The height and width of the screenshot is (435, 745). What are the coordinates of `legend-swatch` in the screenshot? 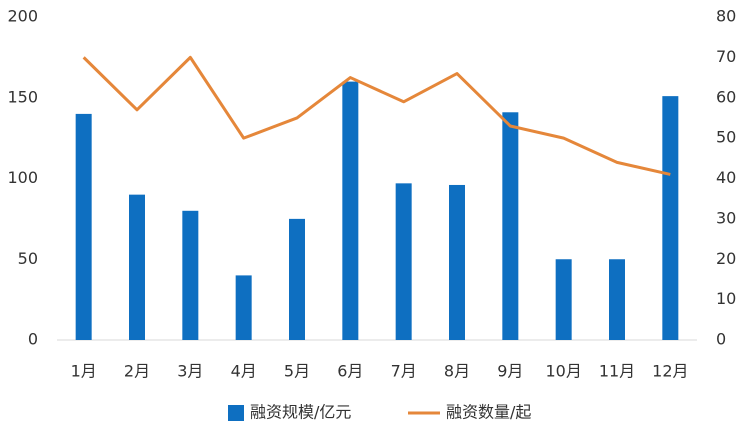 It's located at (236, 413).